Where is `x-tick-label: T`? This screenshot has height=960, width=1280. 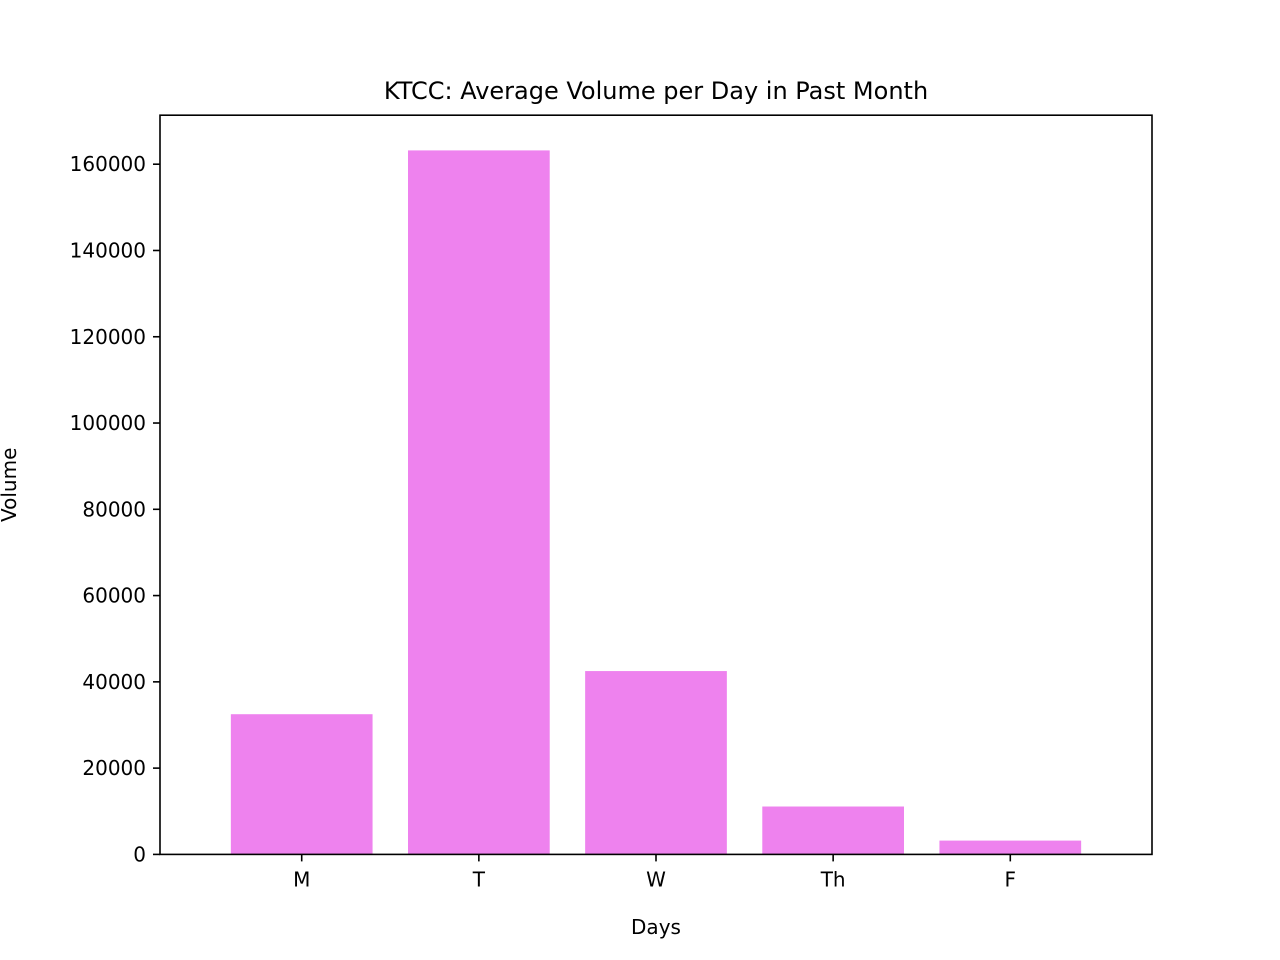 x-tick-label: T is located at coordinates (479, 879).